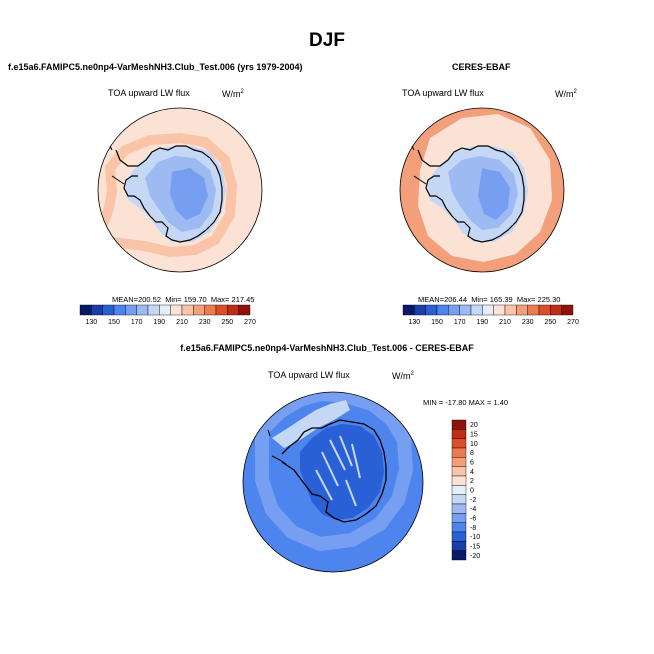 This screenshot has height=654, width=654. Describe the element at coordinates (474, 444) in the screenshot. I see `panel3-colorbar-tick-label: 10` at that location.